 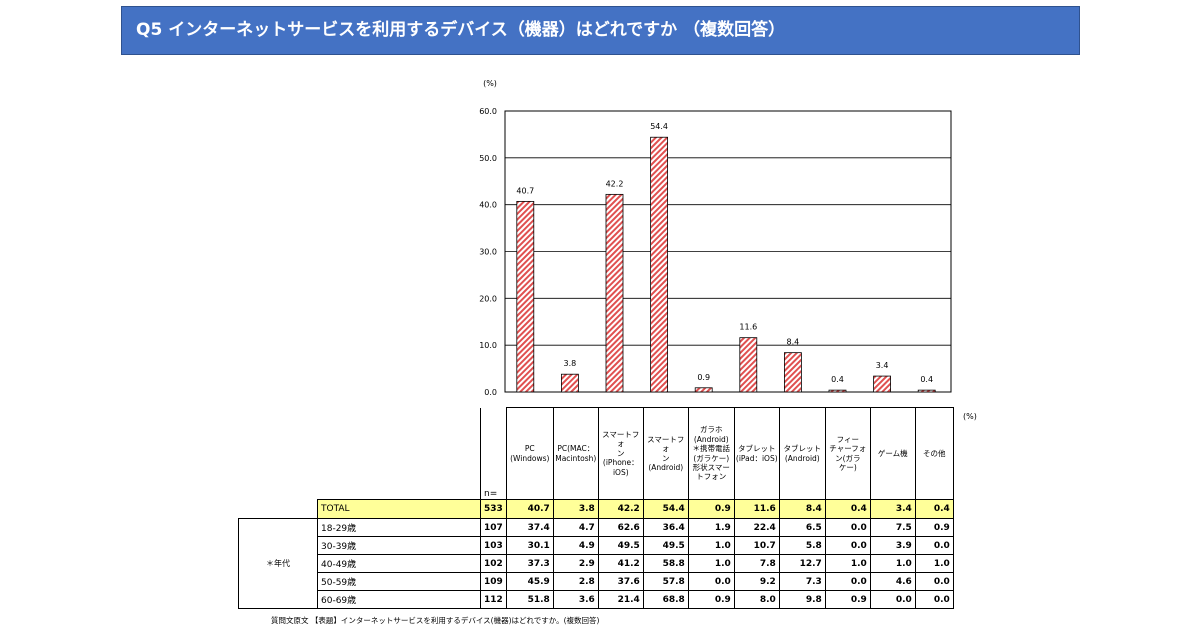 I want to click on value-cell: 45.9, so click(x=529, y=581).